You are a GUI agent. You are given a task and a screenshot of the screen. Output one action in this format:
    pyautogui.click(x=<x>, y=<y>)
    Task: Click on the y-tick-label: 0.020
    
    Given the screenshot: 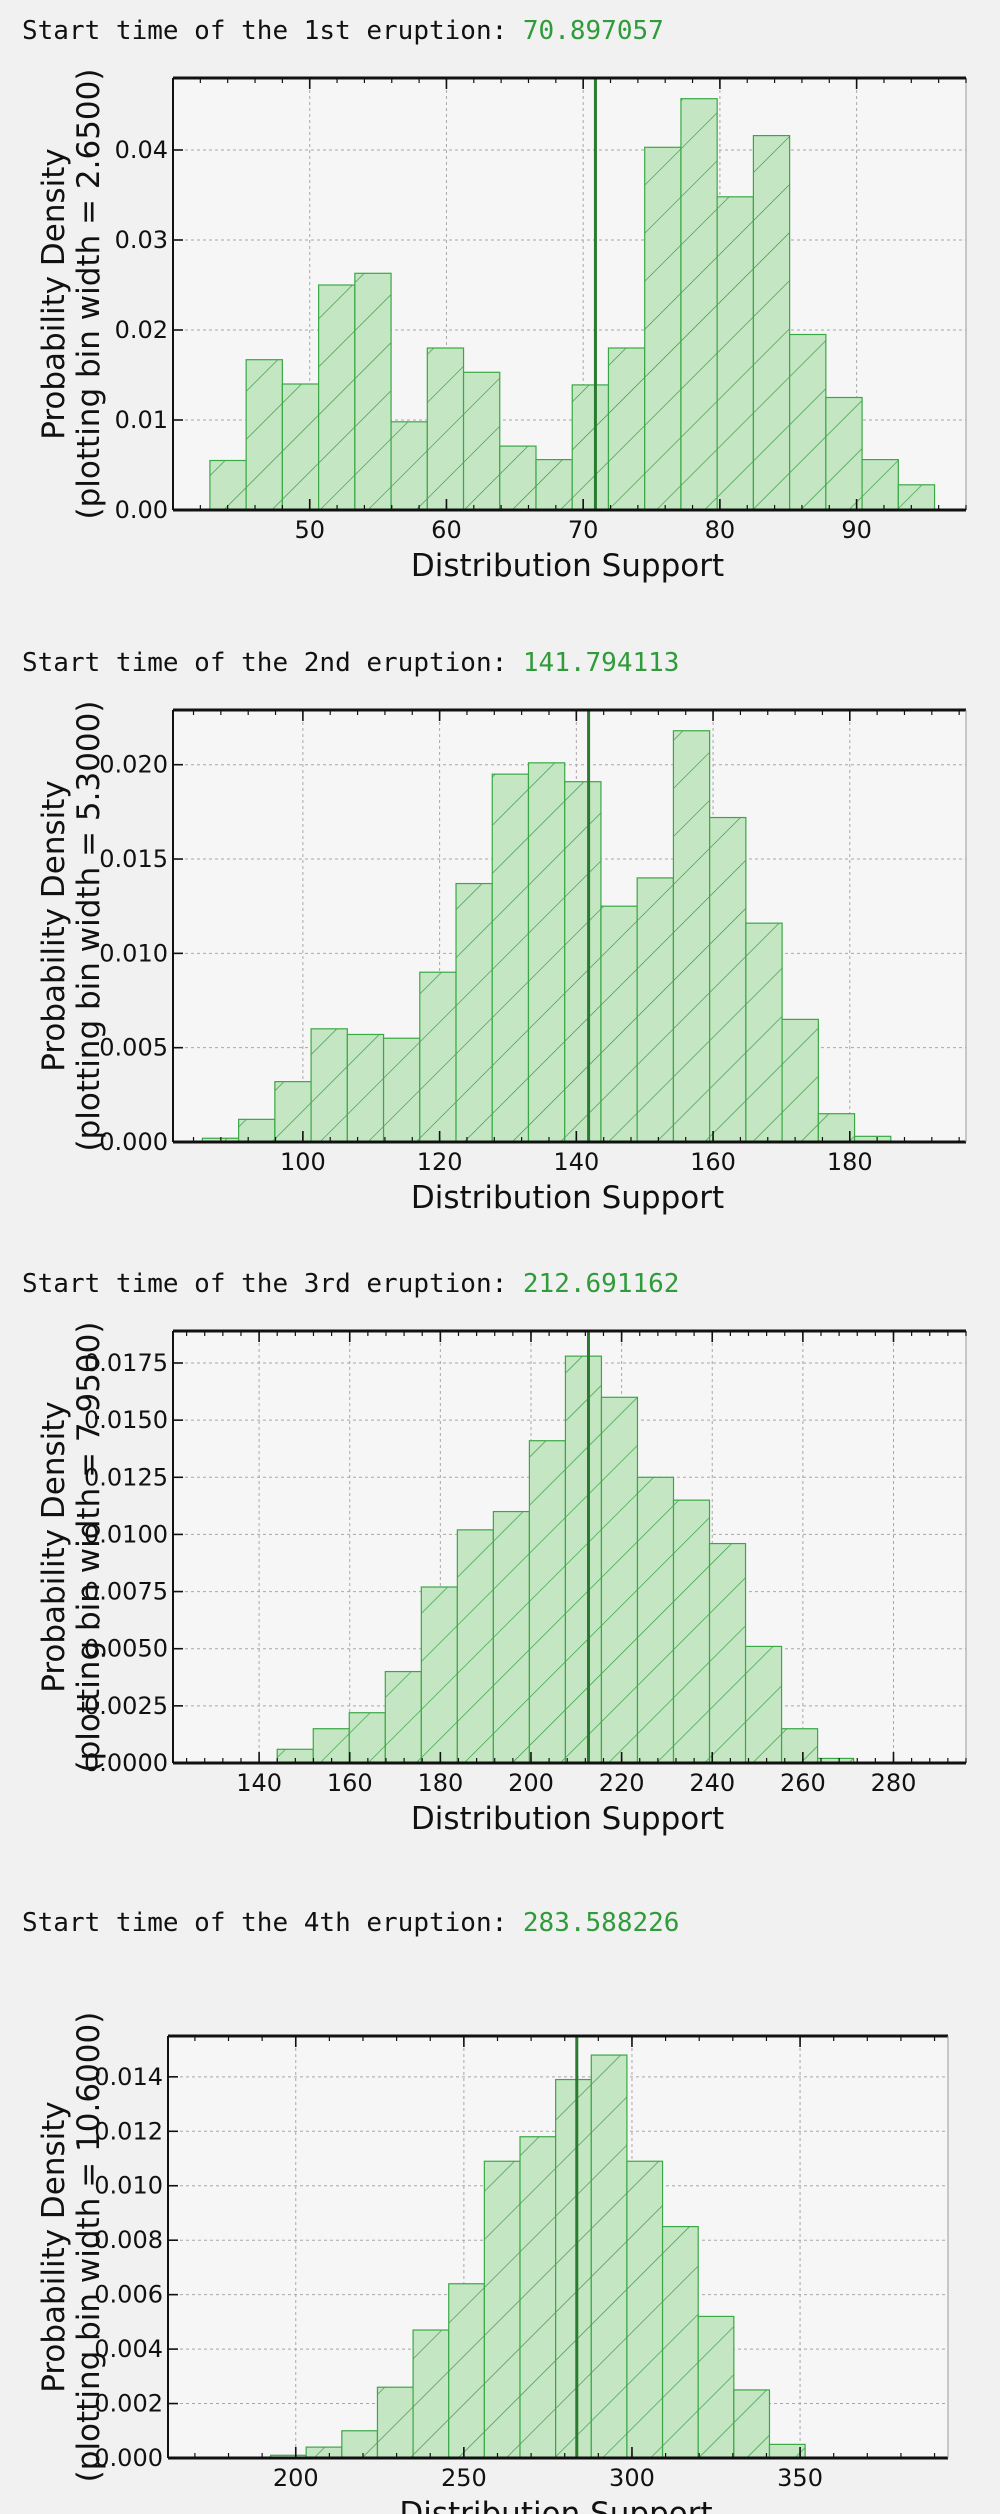 What is the action you would take?
    pyautogui.click(x=133, y=765)
    